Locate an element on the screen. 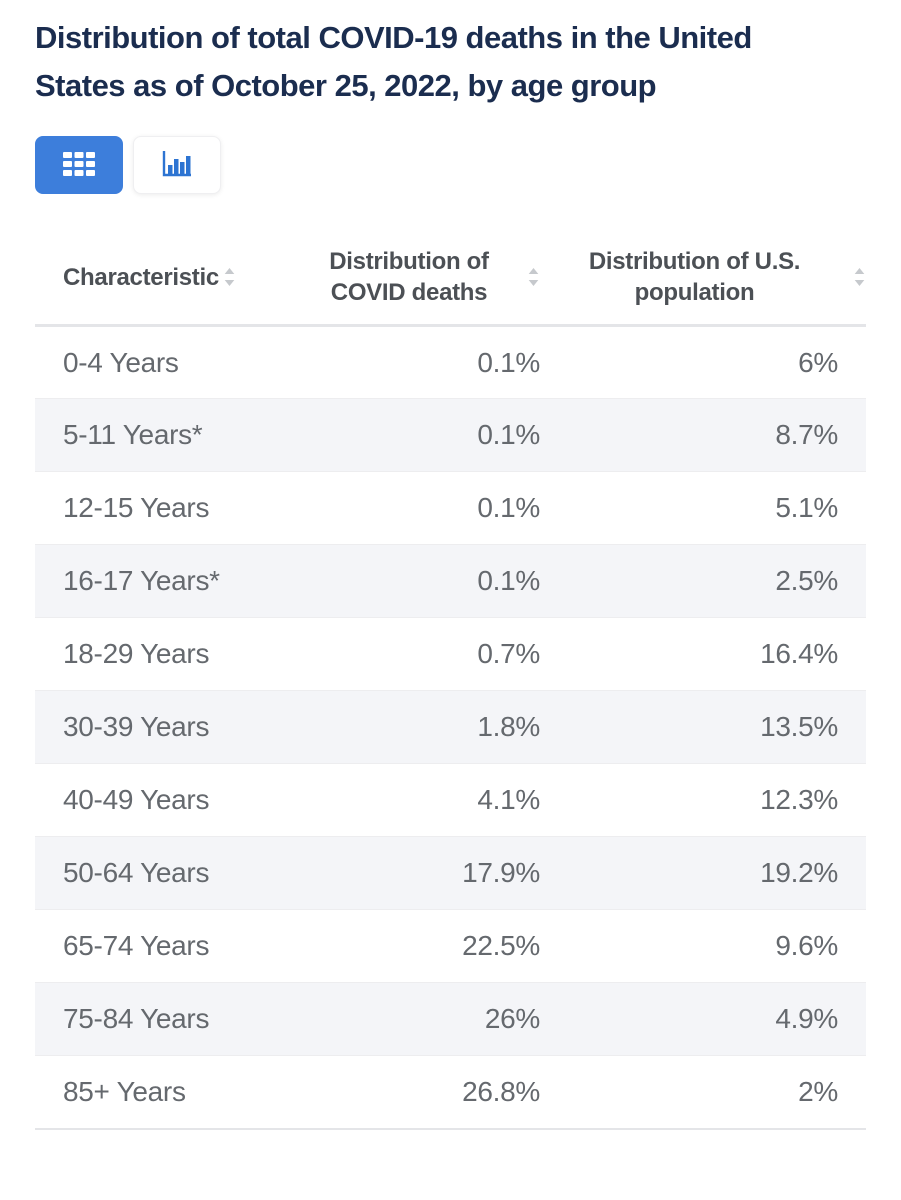 This screenshot has height=1200, width=901. table-row: 0-4 Years 0.1% 6% is located at coordinates (450, 362).